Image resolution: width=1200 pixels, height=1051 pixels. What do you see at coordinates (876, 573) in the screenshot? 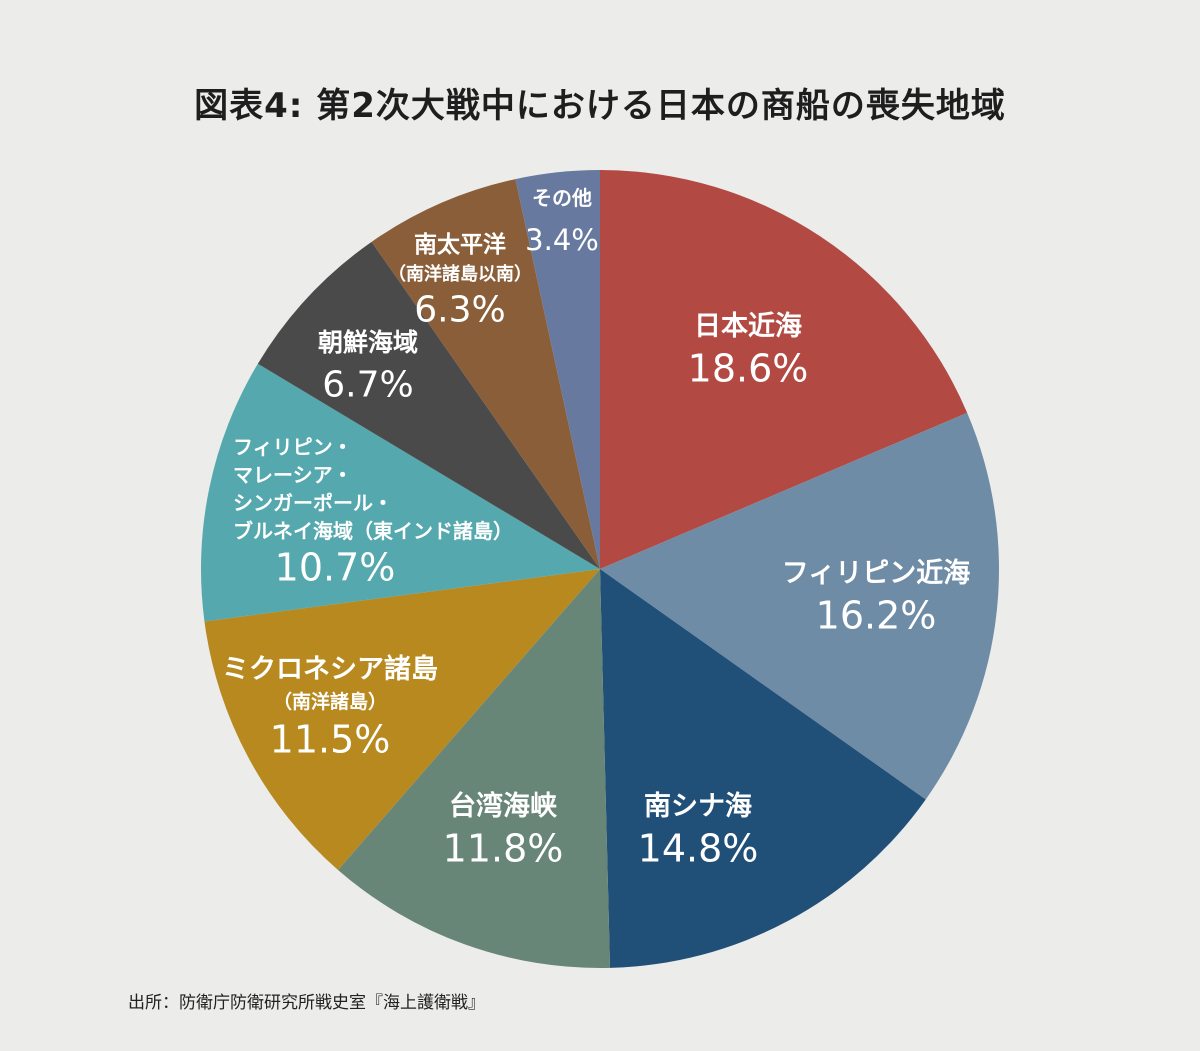
I see `slice-label: フィリピン近海` at bounding box center [876, 573].